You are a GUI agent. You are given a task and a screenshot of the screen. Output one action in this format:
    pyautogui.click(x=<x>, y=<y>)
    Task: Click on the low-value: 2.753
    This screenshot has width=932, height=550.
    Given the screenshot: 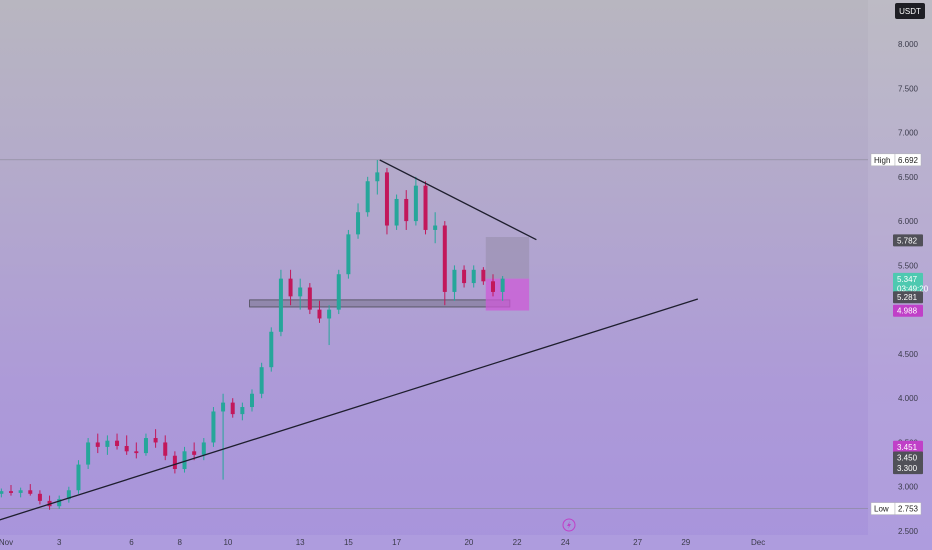 What is the action you would take?
    pyautogui.click(x=908, y=509)
    